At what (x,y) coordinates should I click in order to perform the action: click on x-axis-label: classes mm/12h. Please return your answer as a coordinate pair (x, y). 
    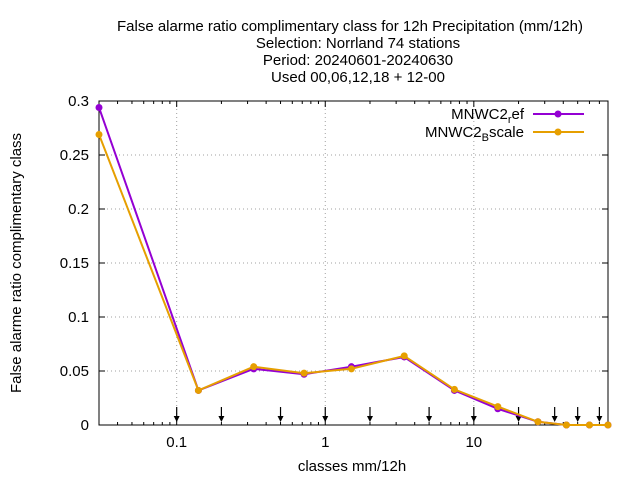
    Looking at the image, I should click on (352, 466).